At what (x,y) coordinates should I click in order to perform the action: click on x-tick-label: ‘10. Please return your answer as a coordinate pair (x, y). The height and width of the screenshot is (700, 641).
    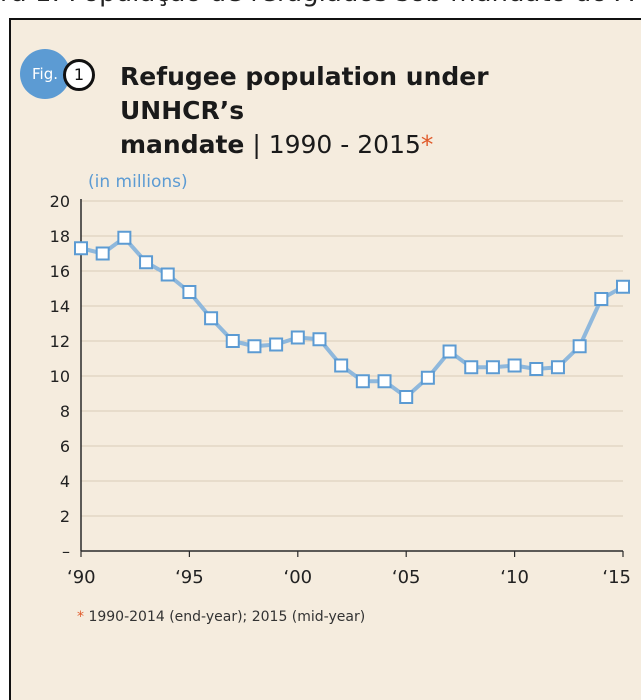
    Looking at the image, I should click on (514, 577).